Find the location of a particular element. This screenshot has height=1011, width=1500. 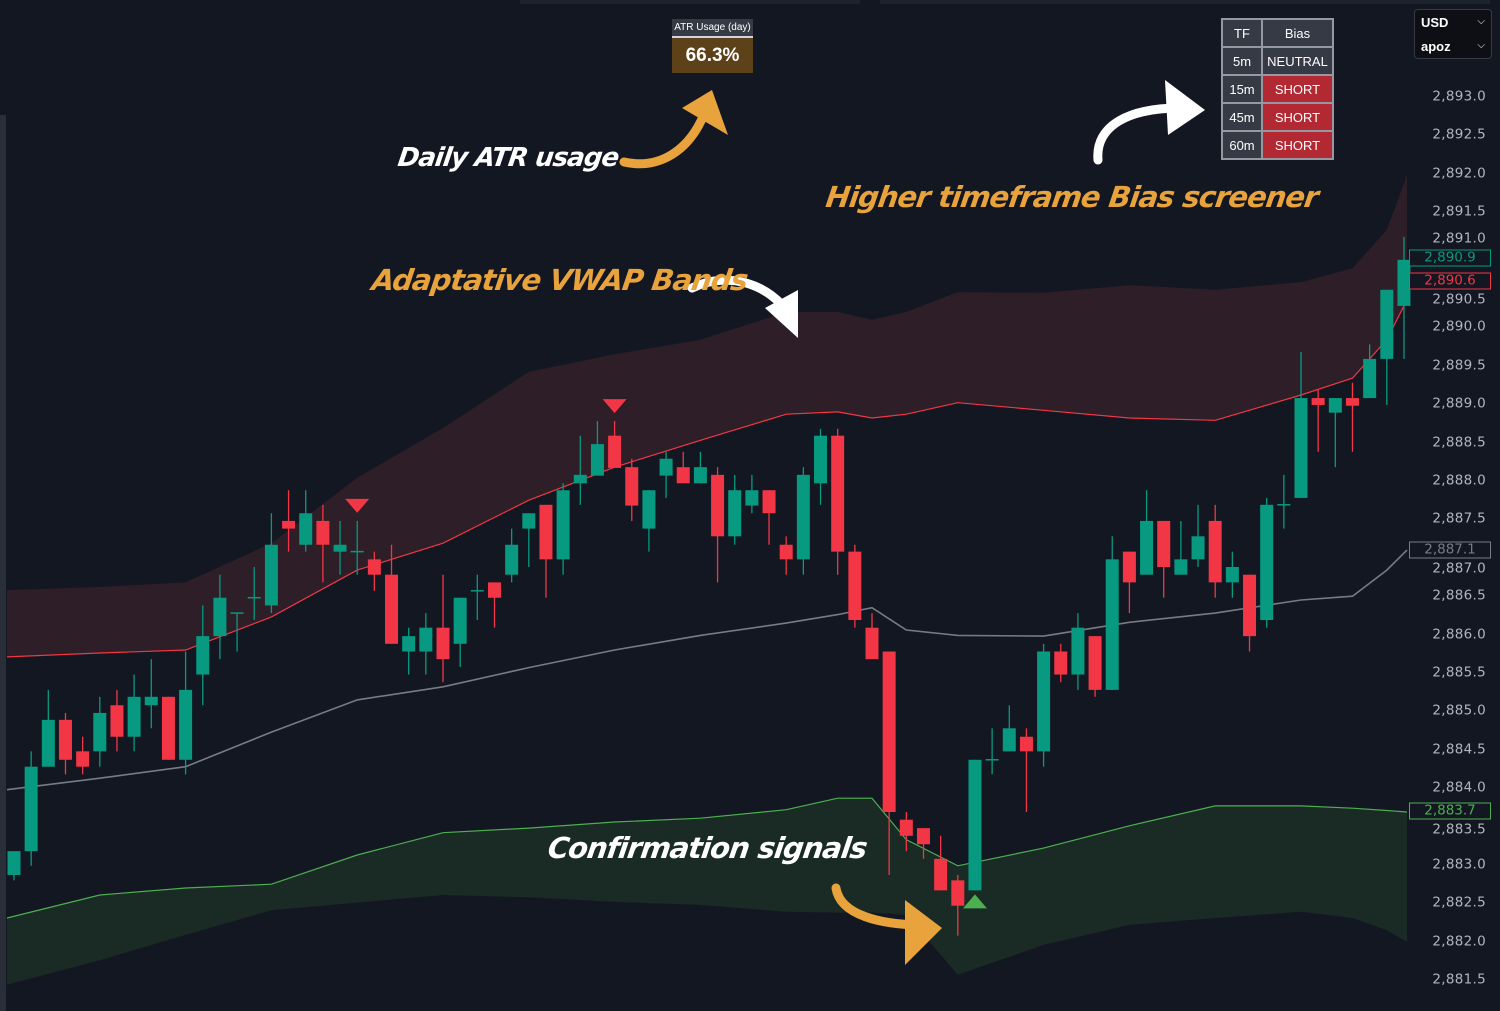

y-tick-label: 2,887.5 is located at coordinates (1459, 518).